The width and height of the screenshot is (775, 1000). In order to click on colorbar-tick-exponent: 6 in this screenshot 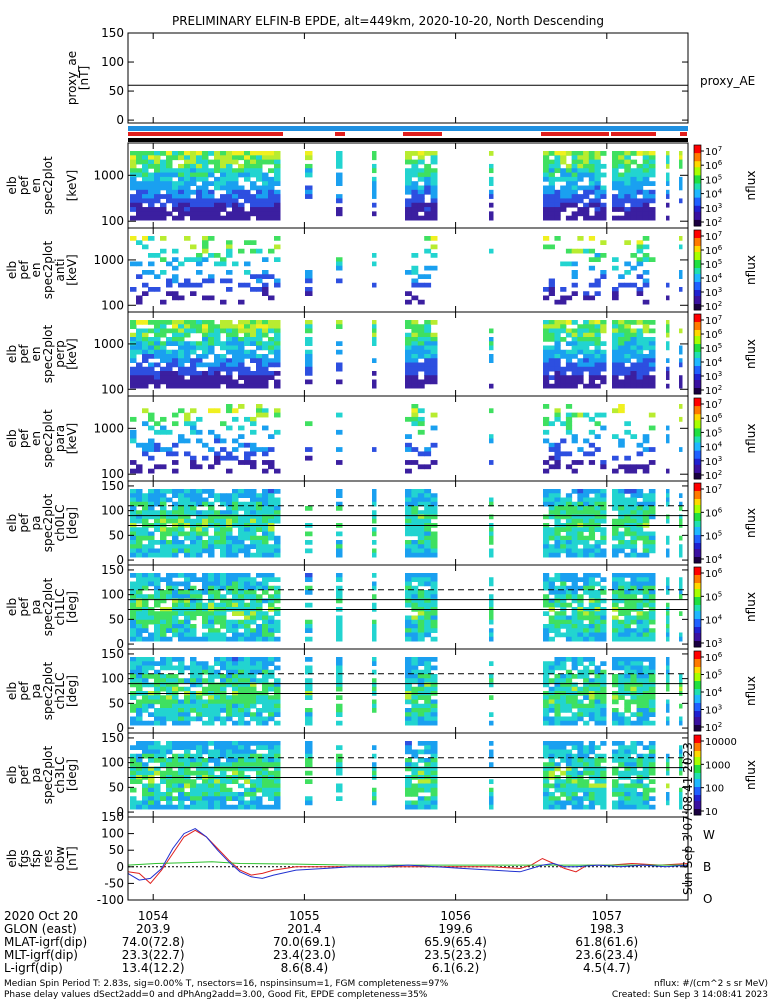, I will do `click(720, 655)`.